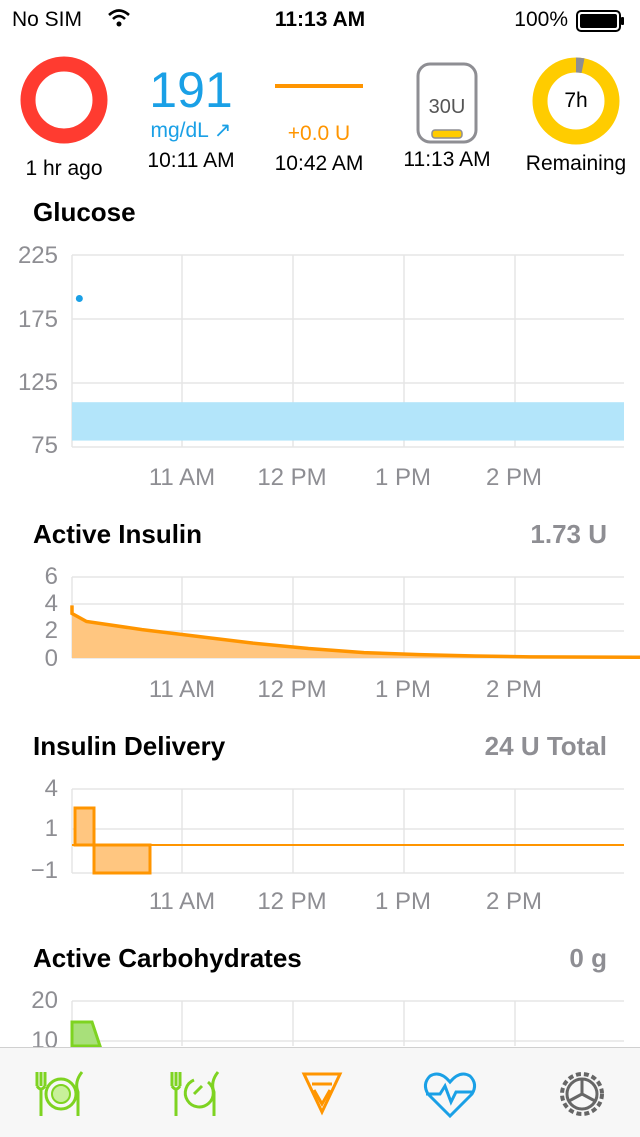 Image resolution: width=640 pixels, height=1137 pixels. What do you see at coordinates (513, 901) in the screenshot?
I see `delivery-x-tick: 2 PM` at bounding box center [513, 901].